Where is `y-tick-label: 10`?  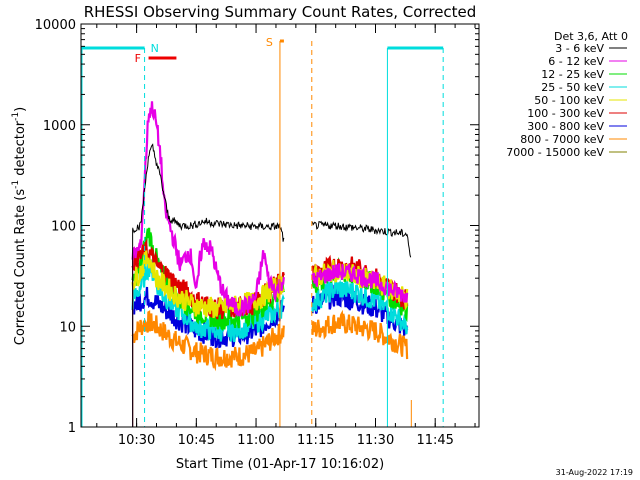 y-tick-label: 10 is located at coordinates (67, 327).